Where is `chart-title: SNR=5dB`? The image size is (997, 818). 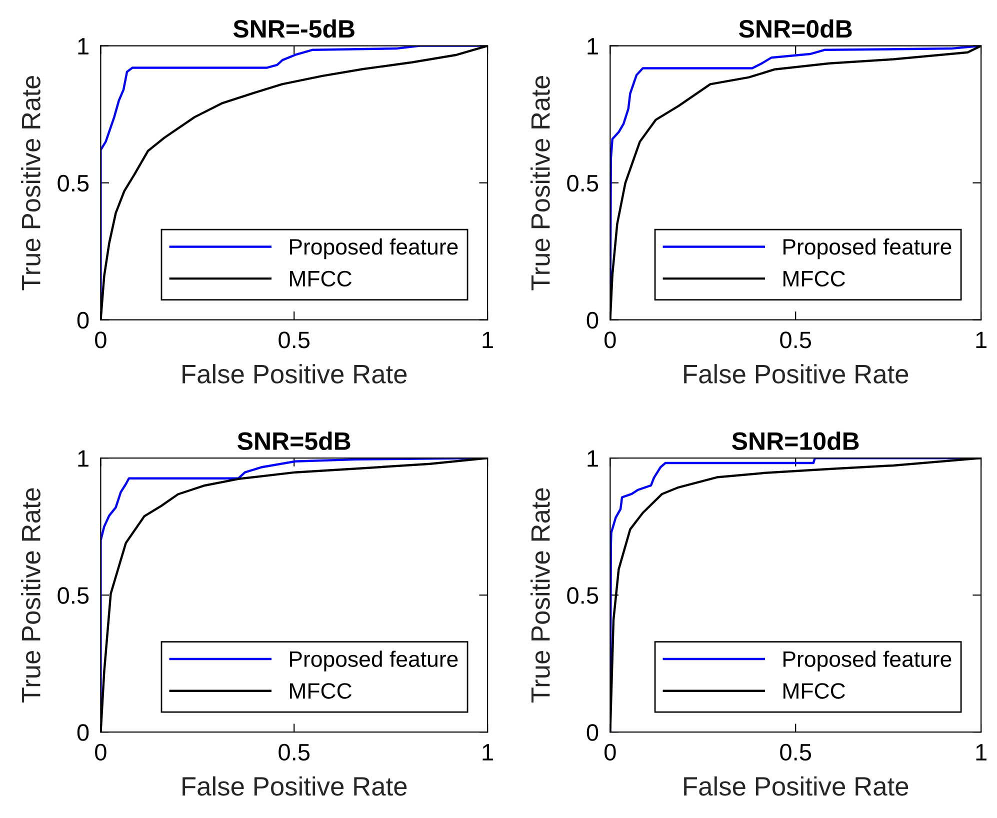
chart-title: SNR=5dB is located at coordinates (294, 441).